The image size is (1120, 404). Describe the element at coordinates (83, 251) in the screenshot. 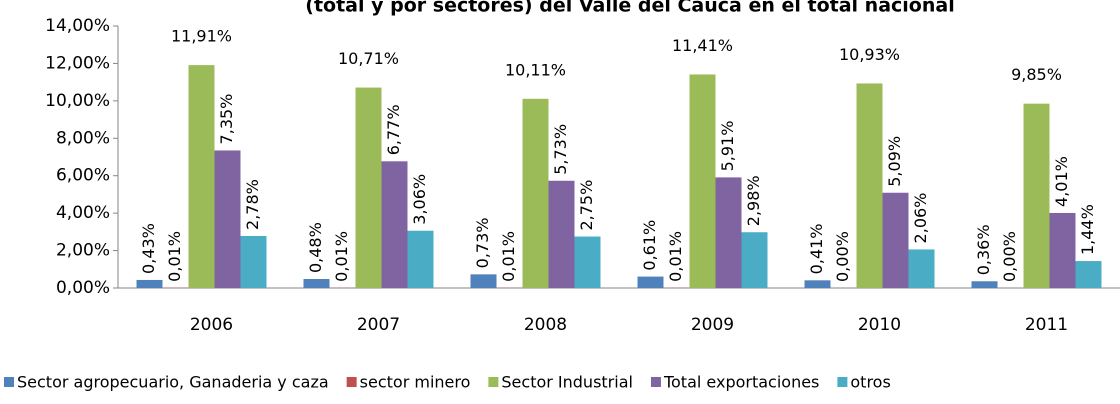

I see `y-tick-label: 2,00%` at that location.